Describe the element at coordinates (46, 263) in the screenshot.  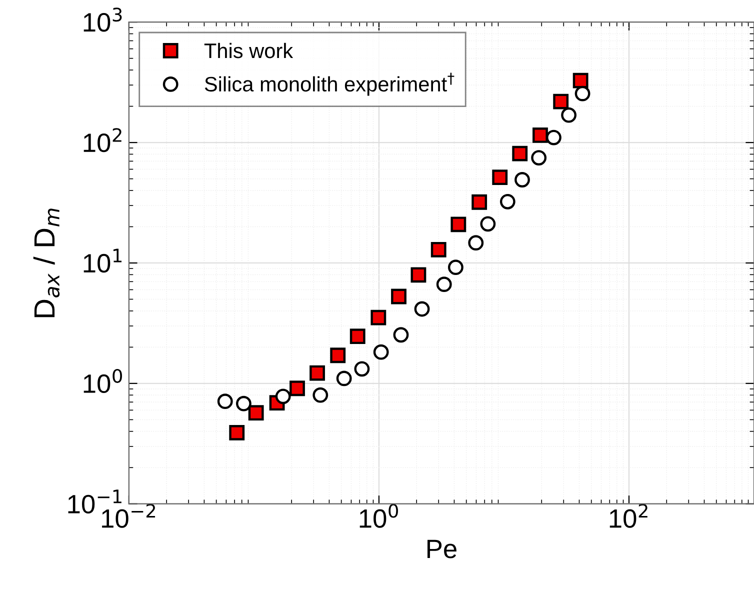
I see `y-axis-title: D$_{ax}$ / D$_{m}$` at that location.